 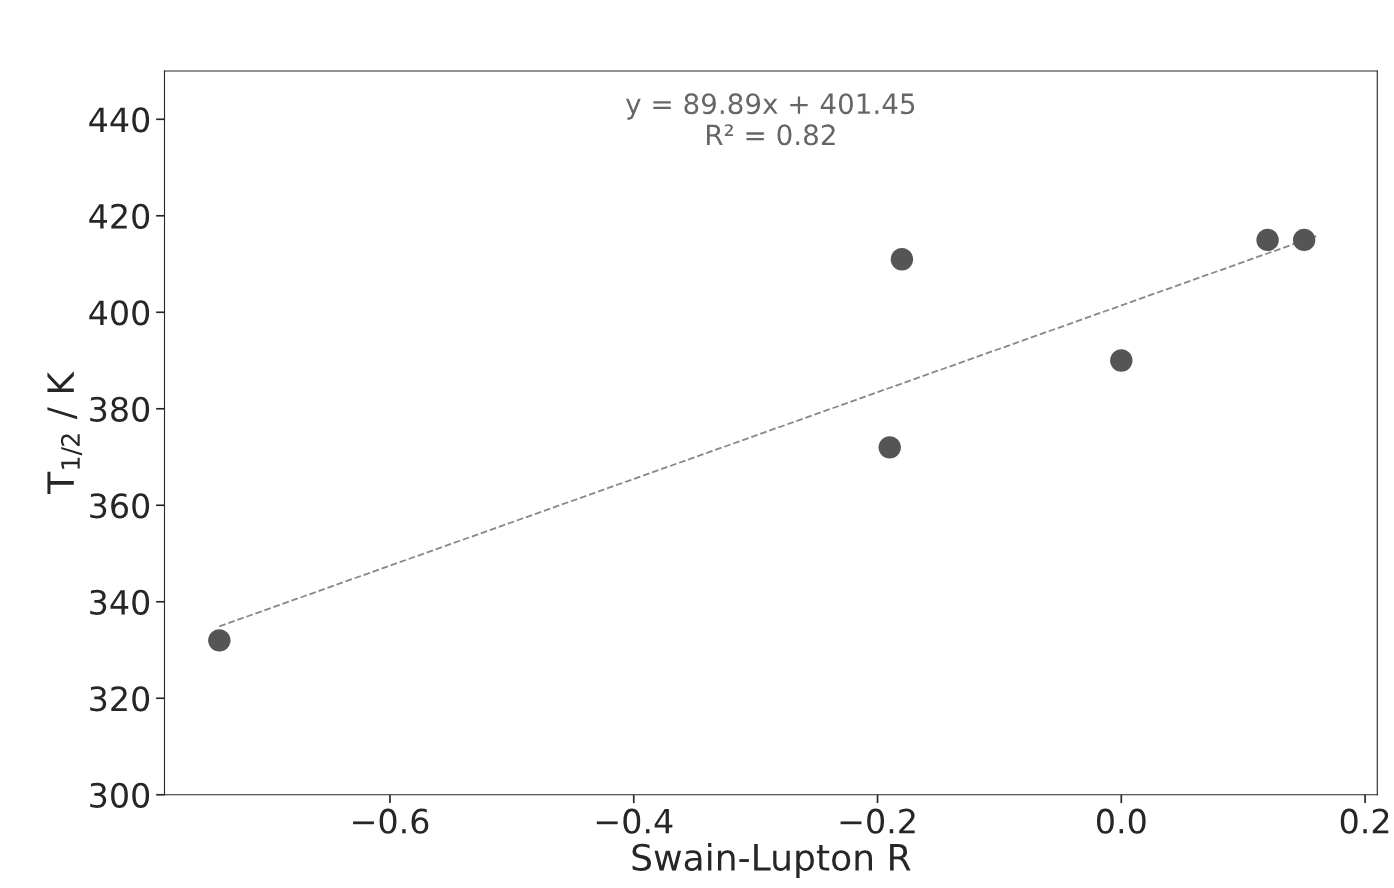 I want to click on x-tick-label: −0.2, so click(x=877, y=821).